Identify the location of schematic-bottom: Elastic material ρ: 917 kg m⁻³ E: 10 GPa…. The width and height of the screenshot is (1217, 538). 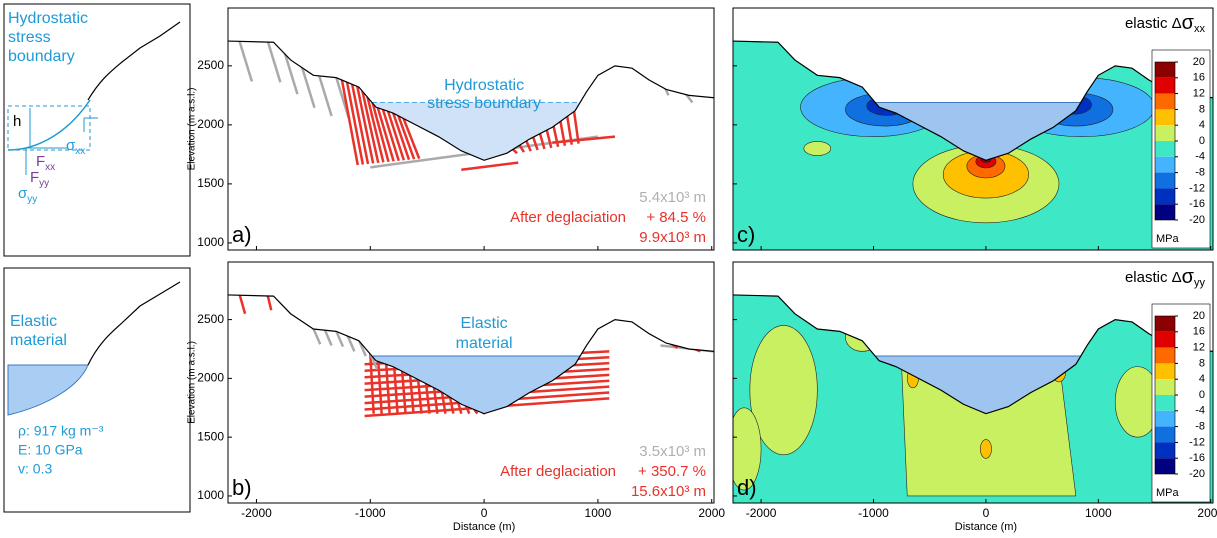
(97, 390).